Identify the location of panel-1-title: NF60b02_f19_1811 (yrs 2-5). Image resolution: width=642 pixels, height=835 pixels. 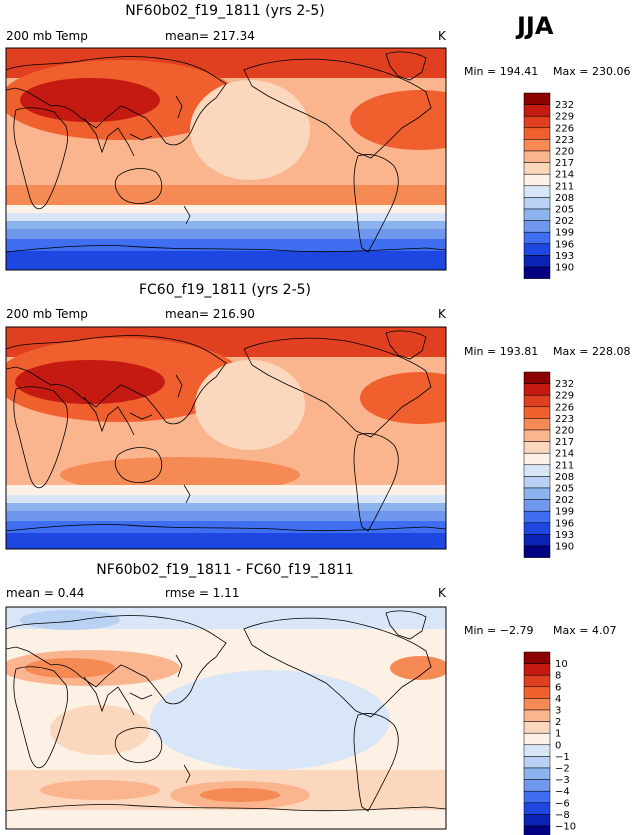
(225, 11).